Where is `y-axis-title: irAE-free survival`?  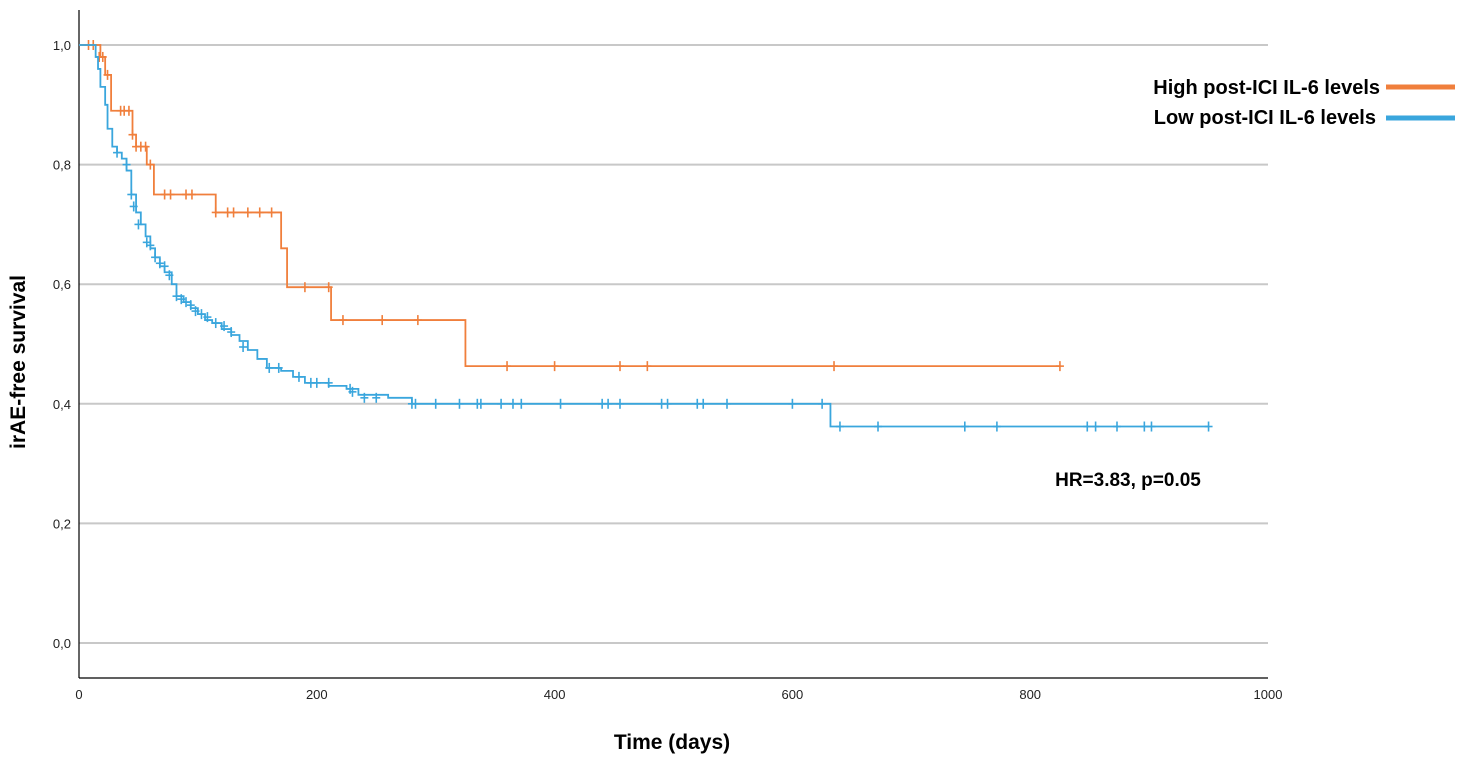
y-axis-title: irAE-free survival is located at coordinates (18, 362).